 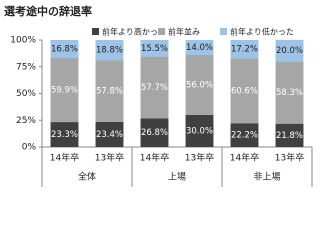 I want to click on value-label: 22.2%, so click(x=244, y=136).